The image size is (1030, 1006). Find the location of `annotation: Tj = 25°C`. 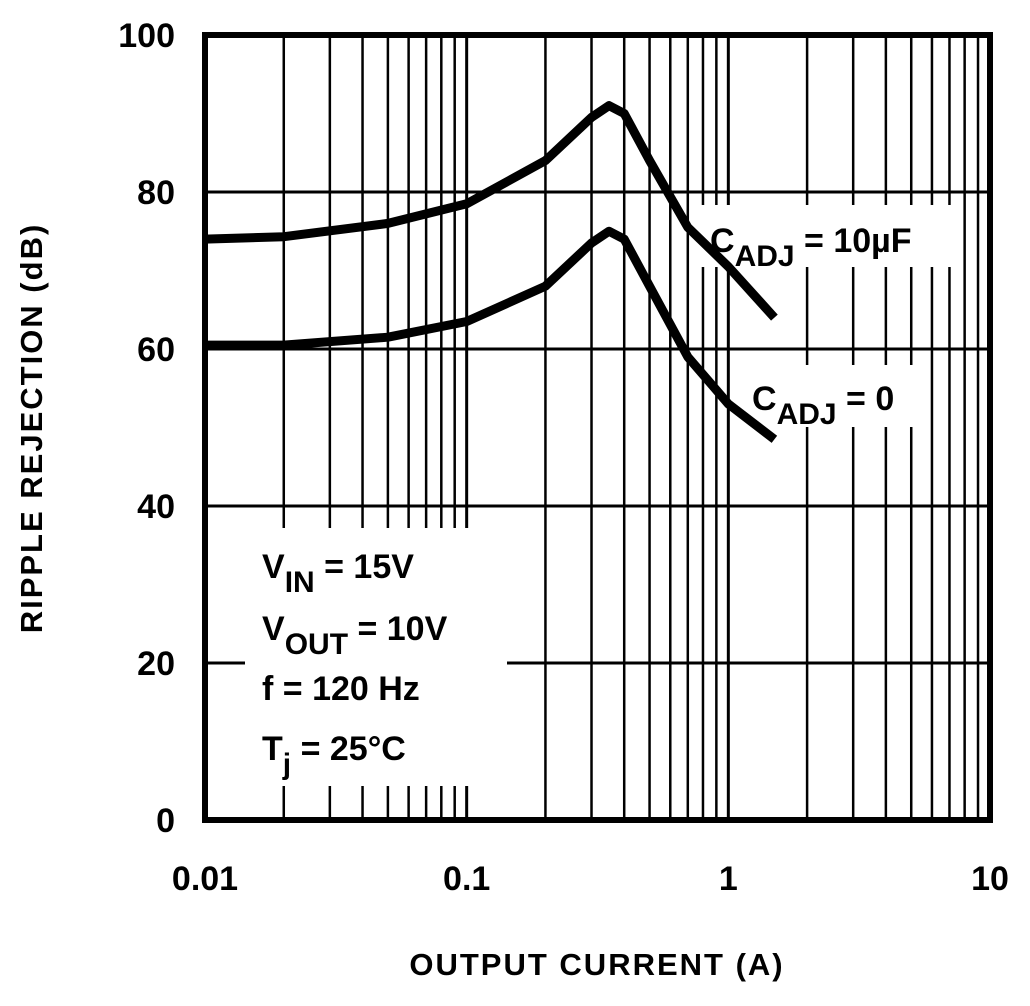

annotation: Tj = 25°C is located at coordinates (334, 755).